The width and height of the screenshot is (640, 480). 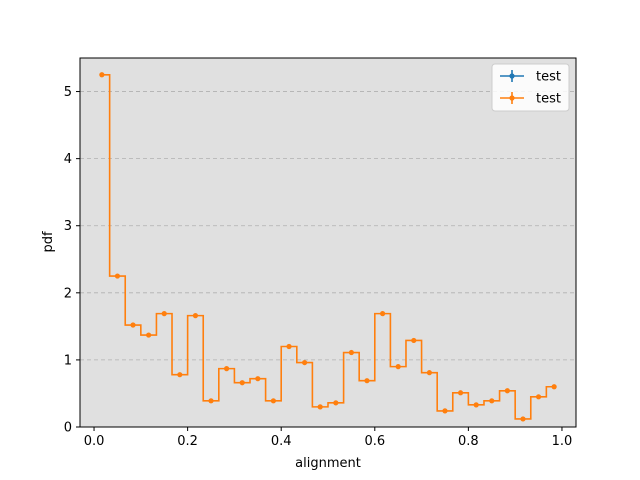 I want to click on x-axis-label: alignment, so click(x=328, y=463).